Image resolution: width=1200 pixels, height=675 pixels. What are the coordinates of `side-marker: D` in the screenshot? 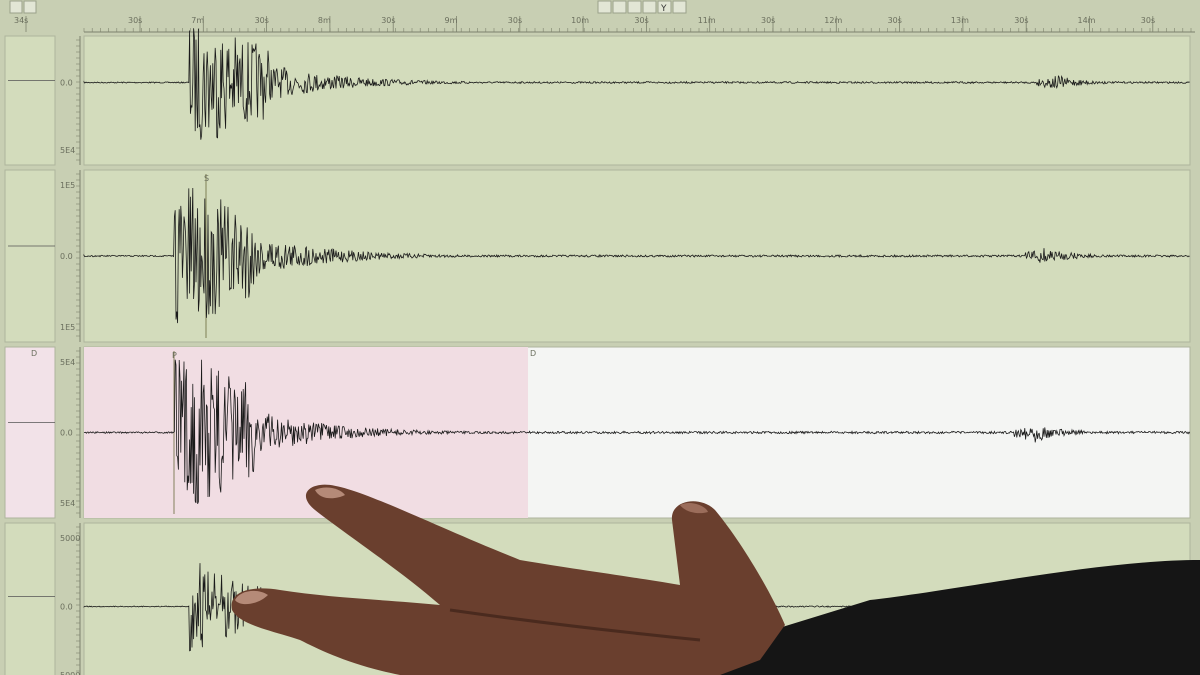 It's located at (34, 353).